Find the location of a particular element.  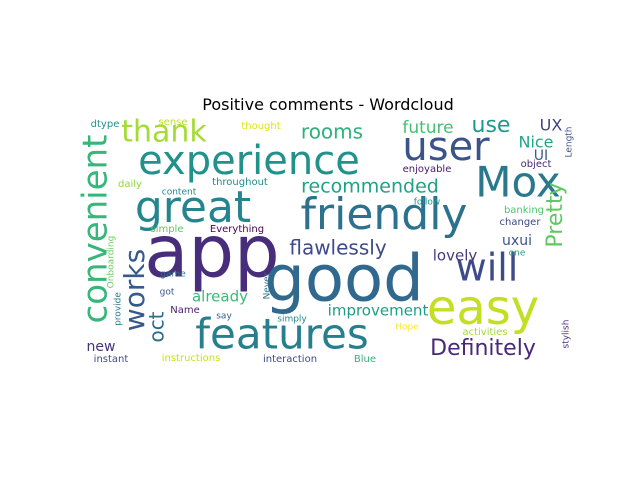

word-good: good is located at coordinates (344, 280).